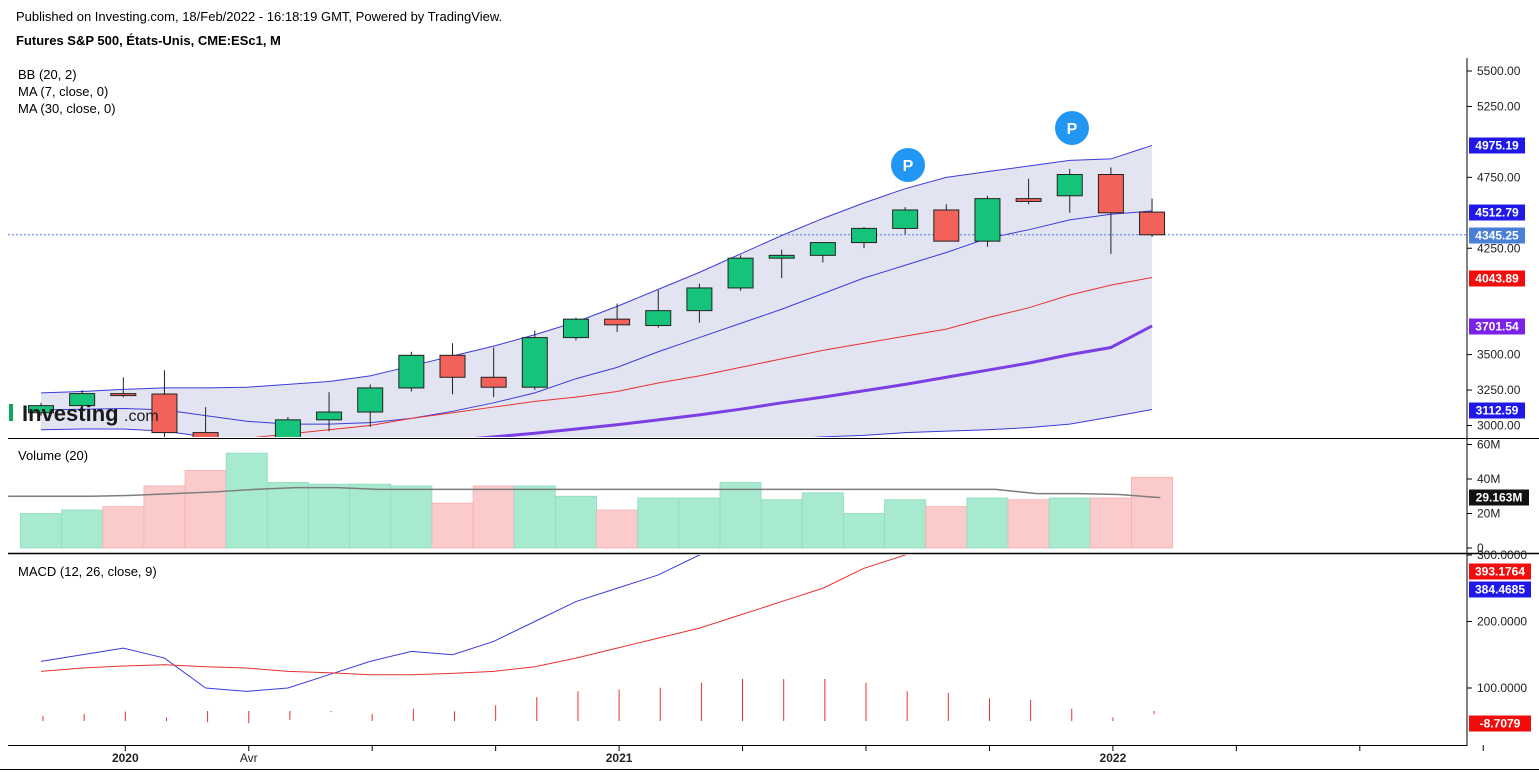  What do you see at coordinates (584, 492) in the screenshot?
I see `volume-ma-line` at bounding box center [584, 492].